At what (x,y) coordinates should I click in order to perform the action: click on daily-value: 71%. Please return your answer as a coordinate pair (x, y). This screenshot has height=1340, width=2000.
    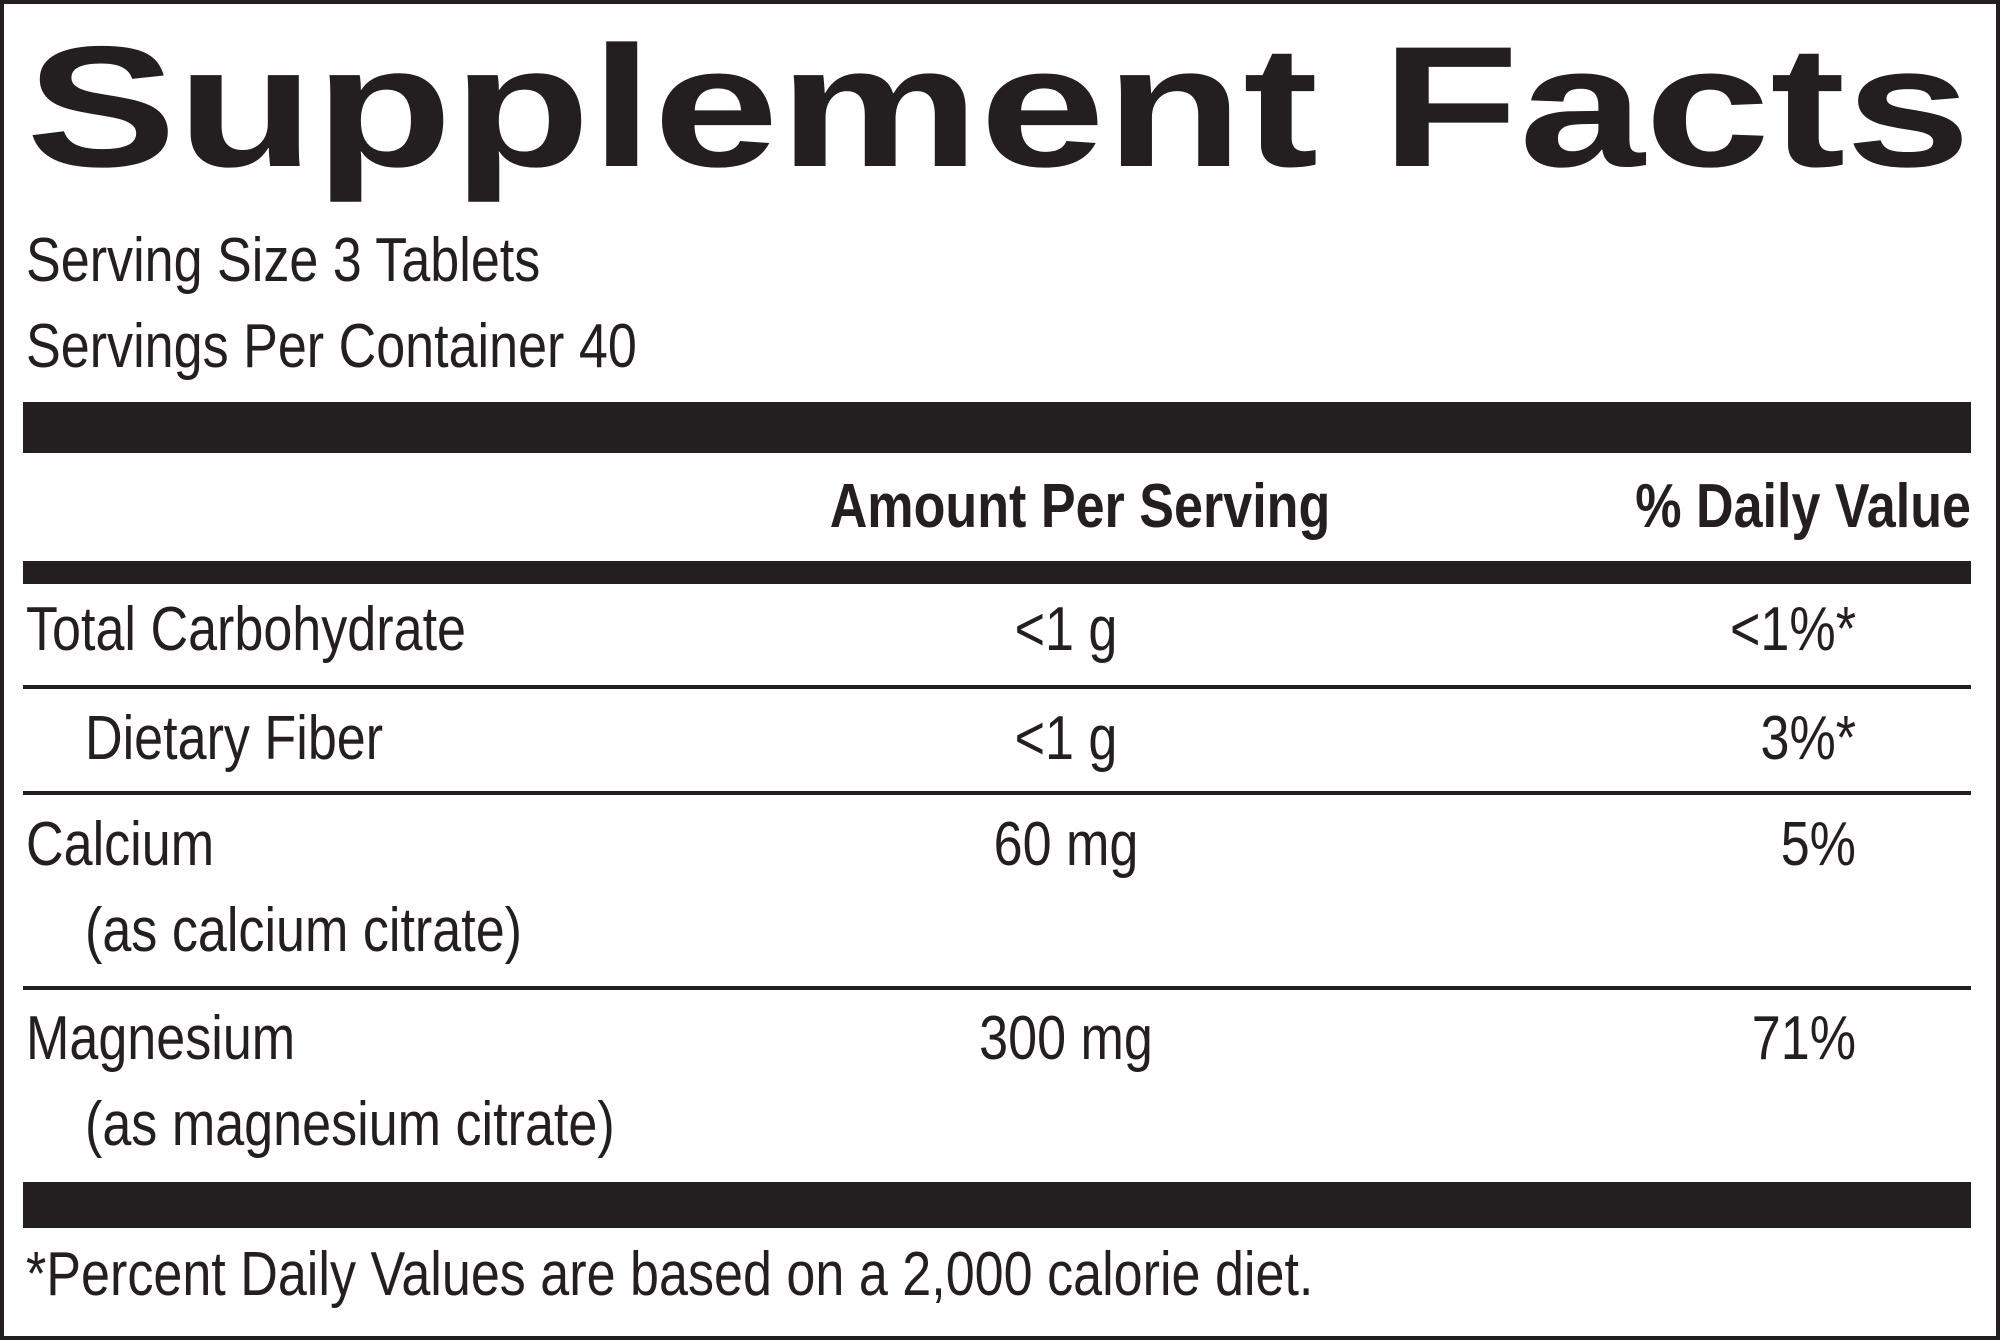
    Looking at the image, I should click on (1804, 1038).